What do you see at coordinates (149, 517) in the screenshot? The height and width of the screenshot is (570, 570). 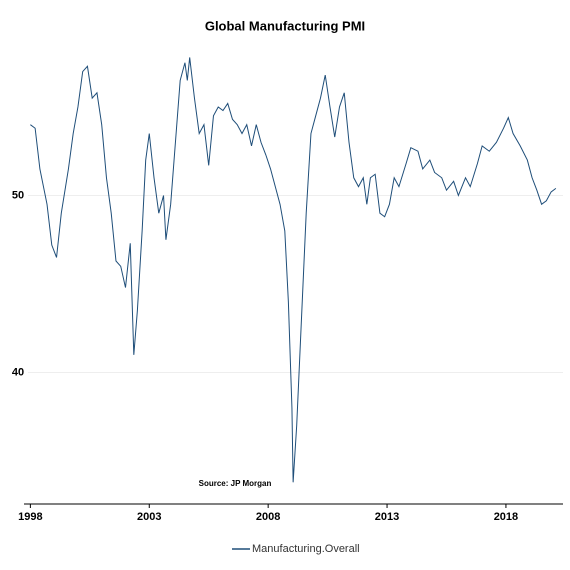 I see `x-tick-label: 2003` at bounding box center [149, 517].